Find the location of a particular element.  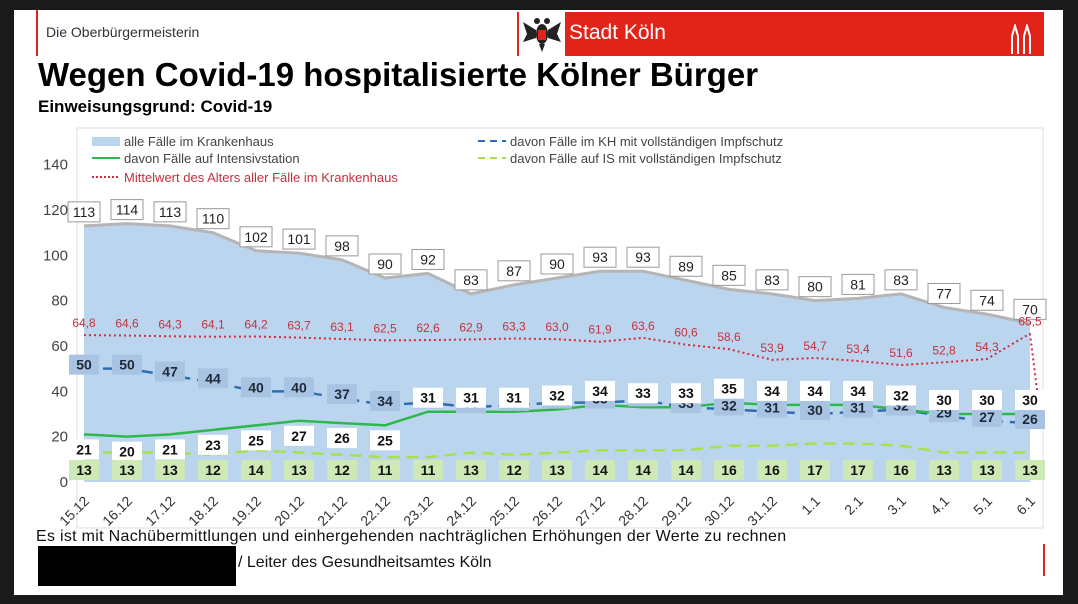

label-icu: 27 is located at coordinates (299, 435).